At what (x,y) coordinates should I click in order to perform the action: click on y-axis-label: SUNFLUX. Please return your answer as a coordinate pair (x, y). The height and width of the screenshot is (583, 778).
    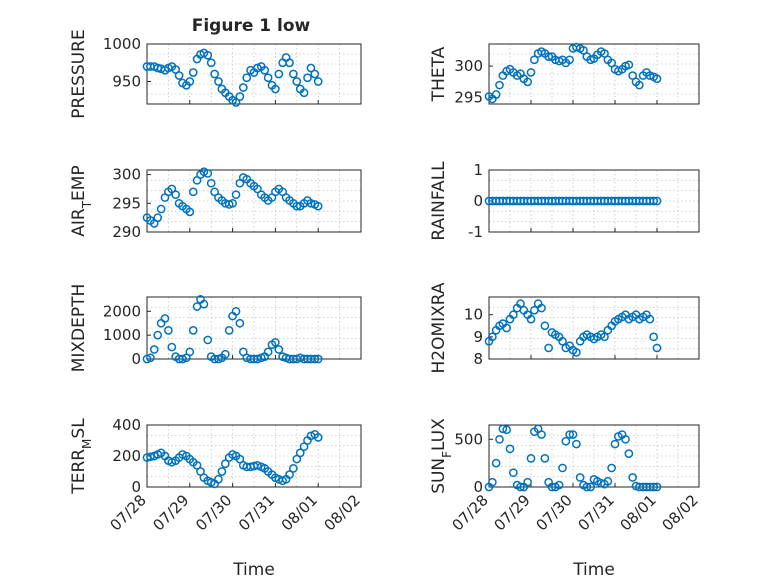
    Looking at the image, I should click on (441, 456).